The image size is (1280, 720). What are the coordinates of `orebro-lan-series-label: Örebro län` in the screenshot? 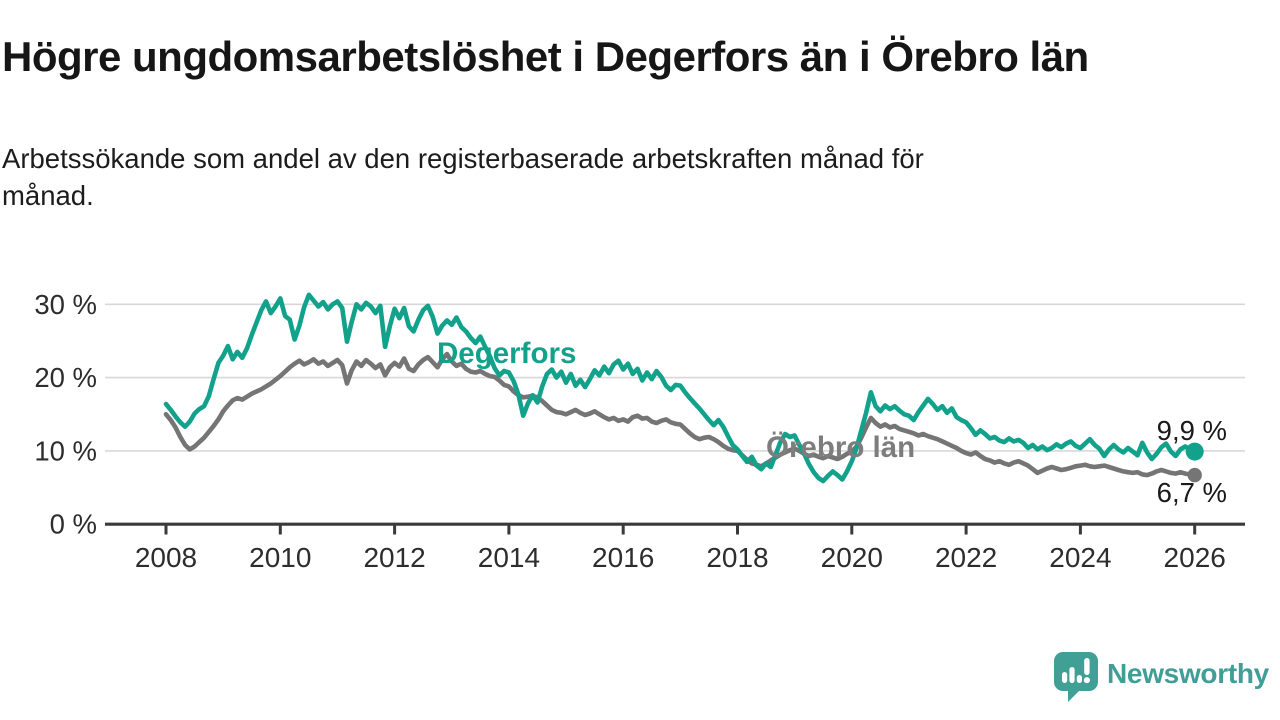 It's located at (840, 447).